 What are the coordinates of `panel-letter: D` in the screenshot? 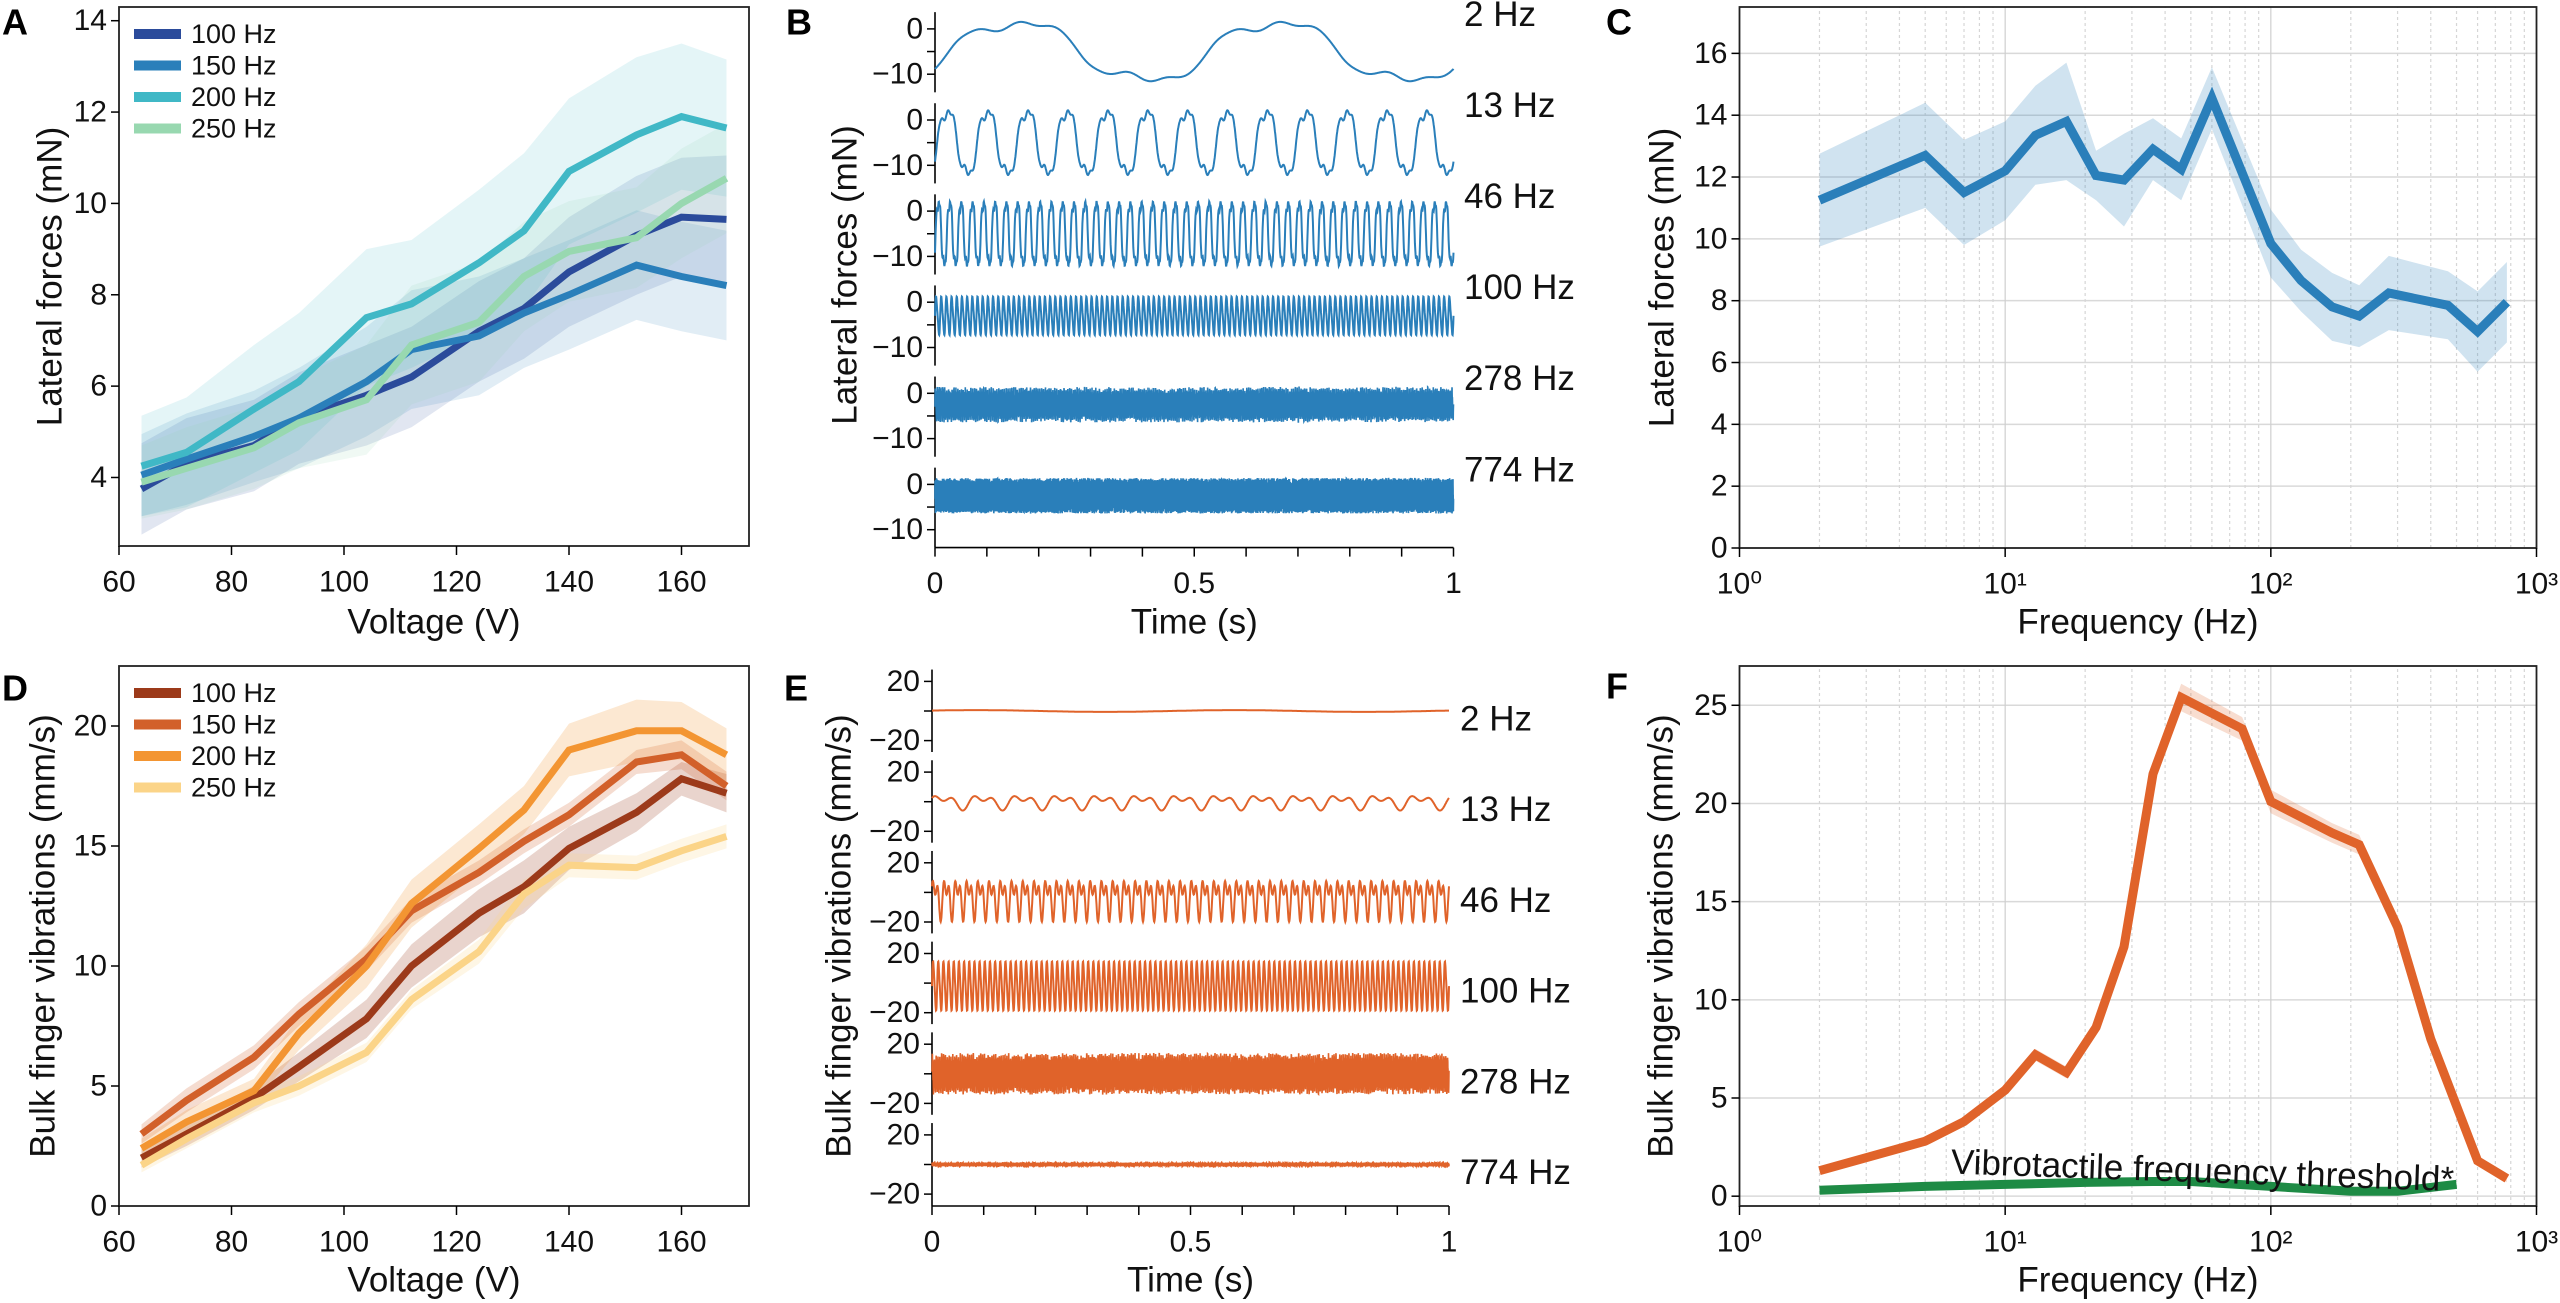 It's located at (15, 688).